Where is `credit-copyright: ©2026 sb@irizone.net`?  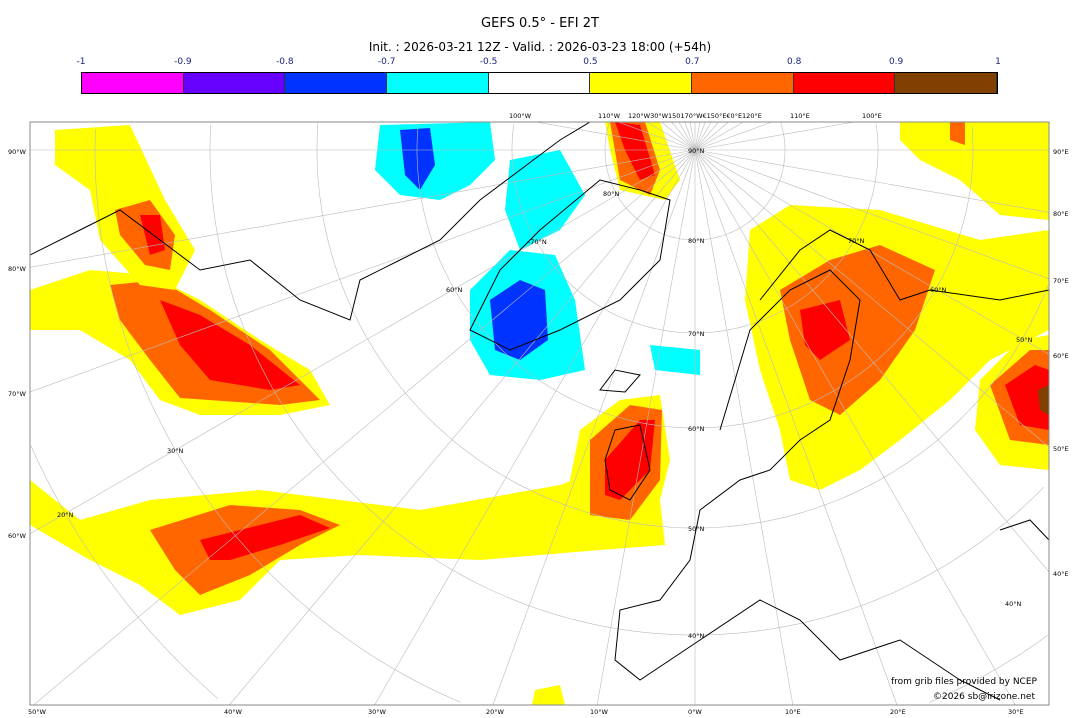
credit-copyright: ©2026 sb@irizone.net is located at coordinates (984, 697).